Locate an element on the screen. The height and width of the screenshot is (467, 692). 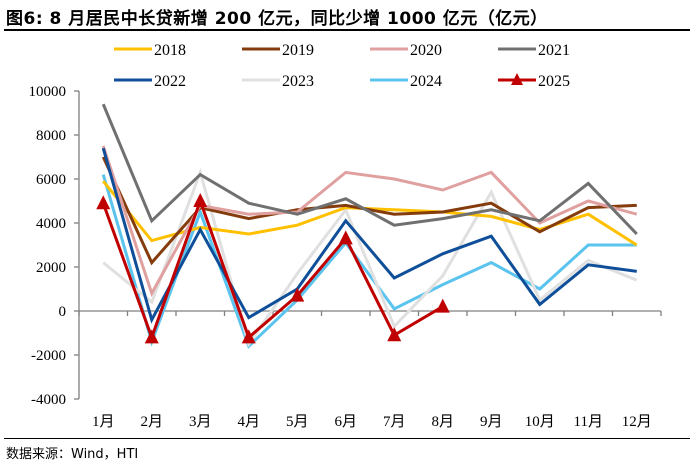
footer-divider is located at coordinates (347, 438).